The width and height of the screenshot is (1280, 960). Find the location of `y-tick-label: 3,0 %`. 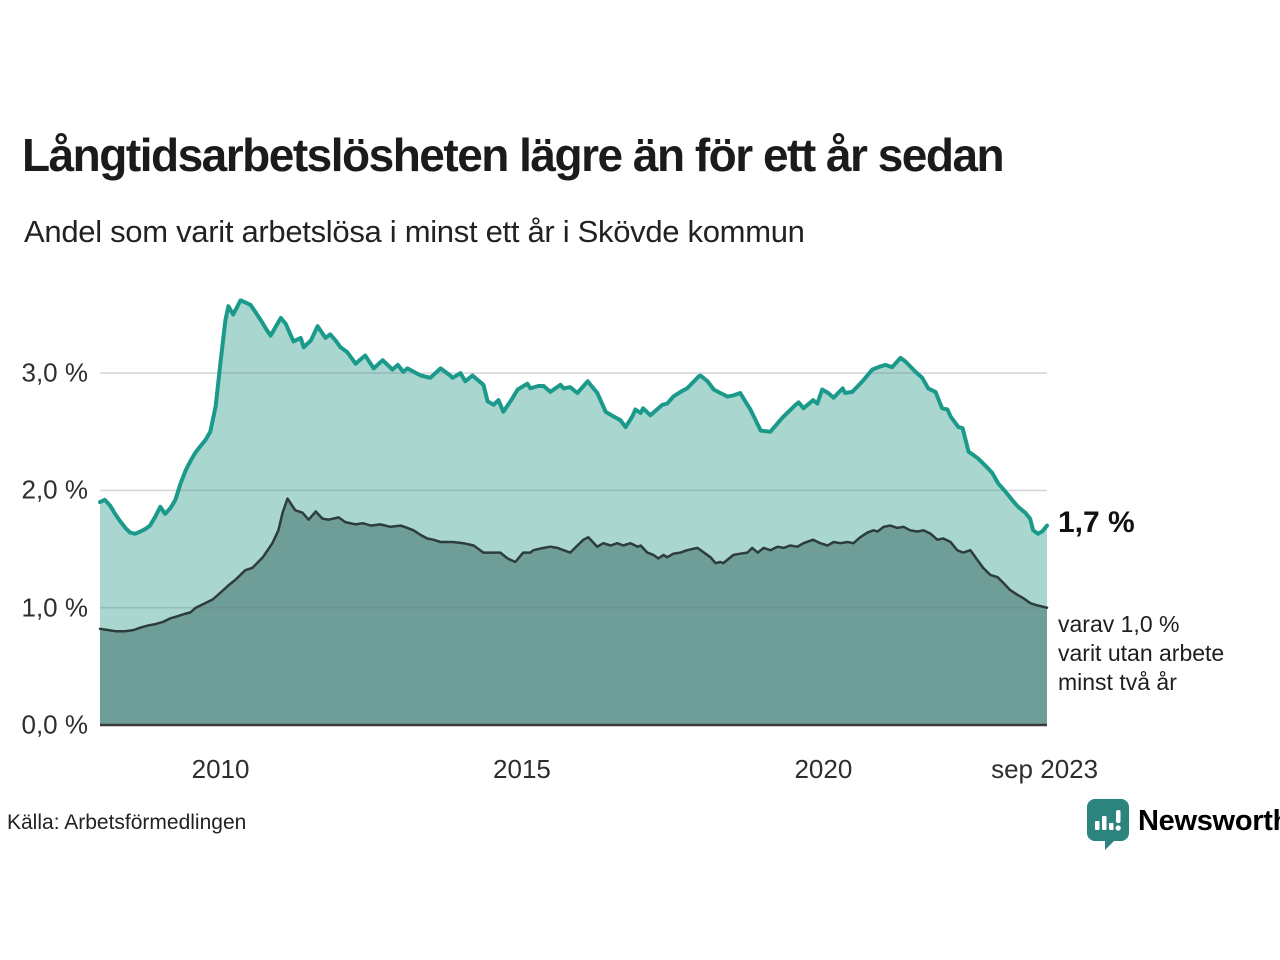

y-tick-label: 3,0 % is located at coordinates (55, 372).